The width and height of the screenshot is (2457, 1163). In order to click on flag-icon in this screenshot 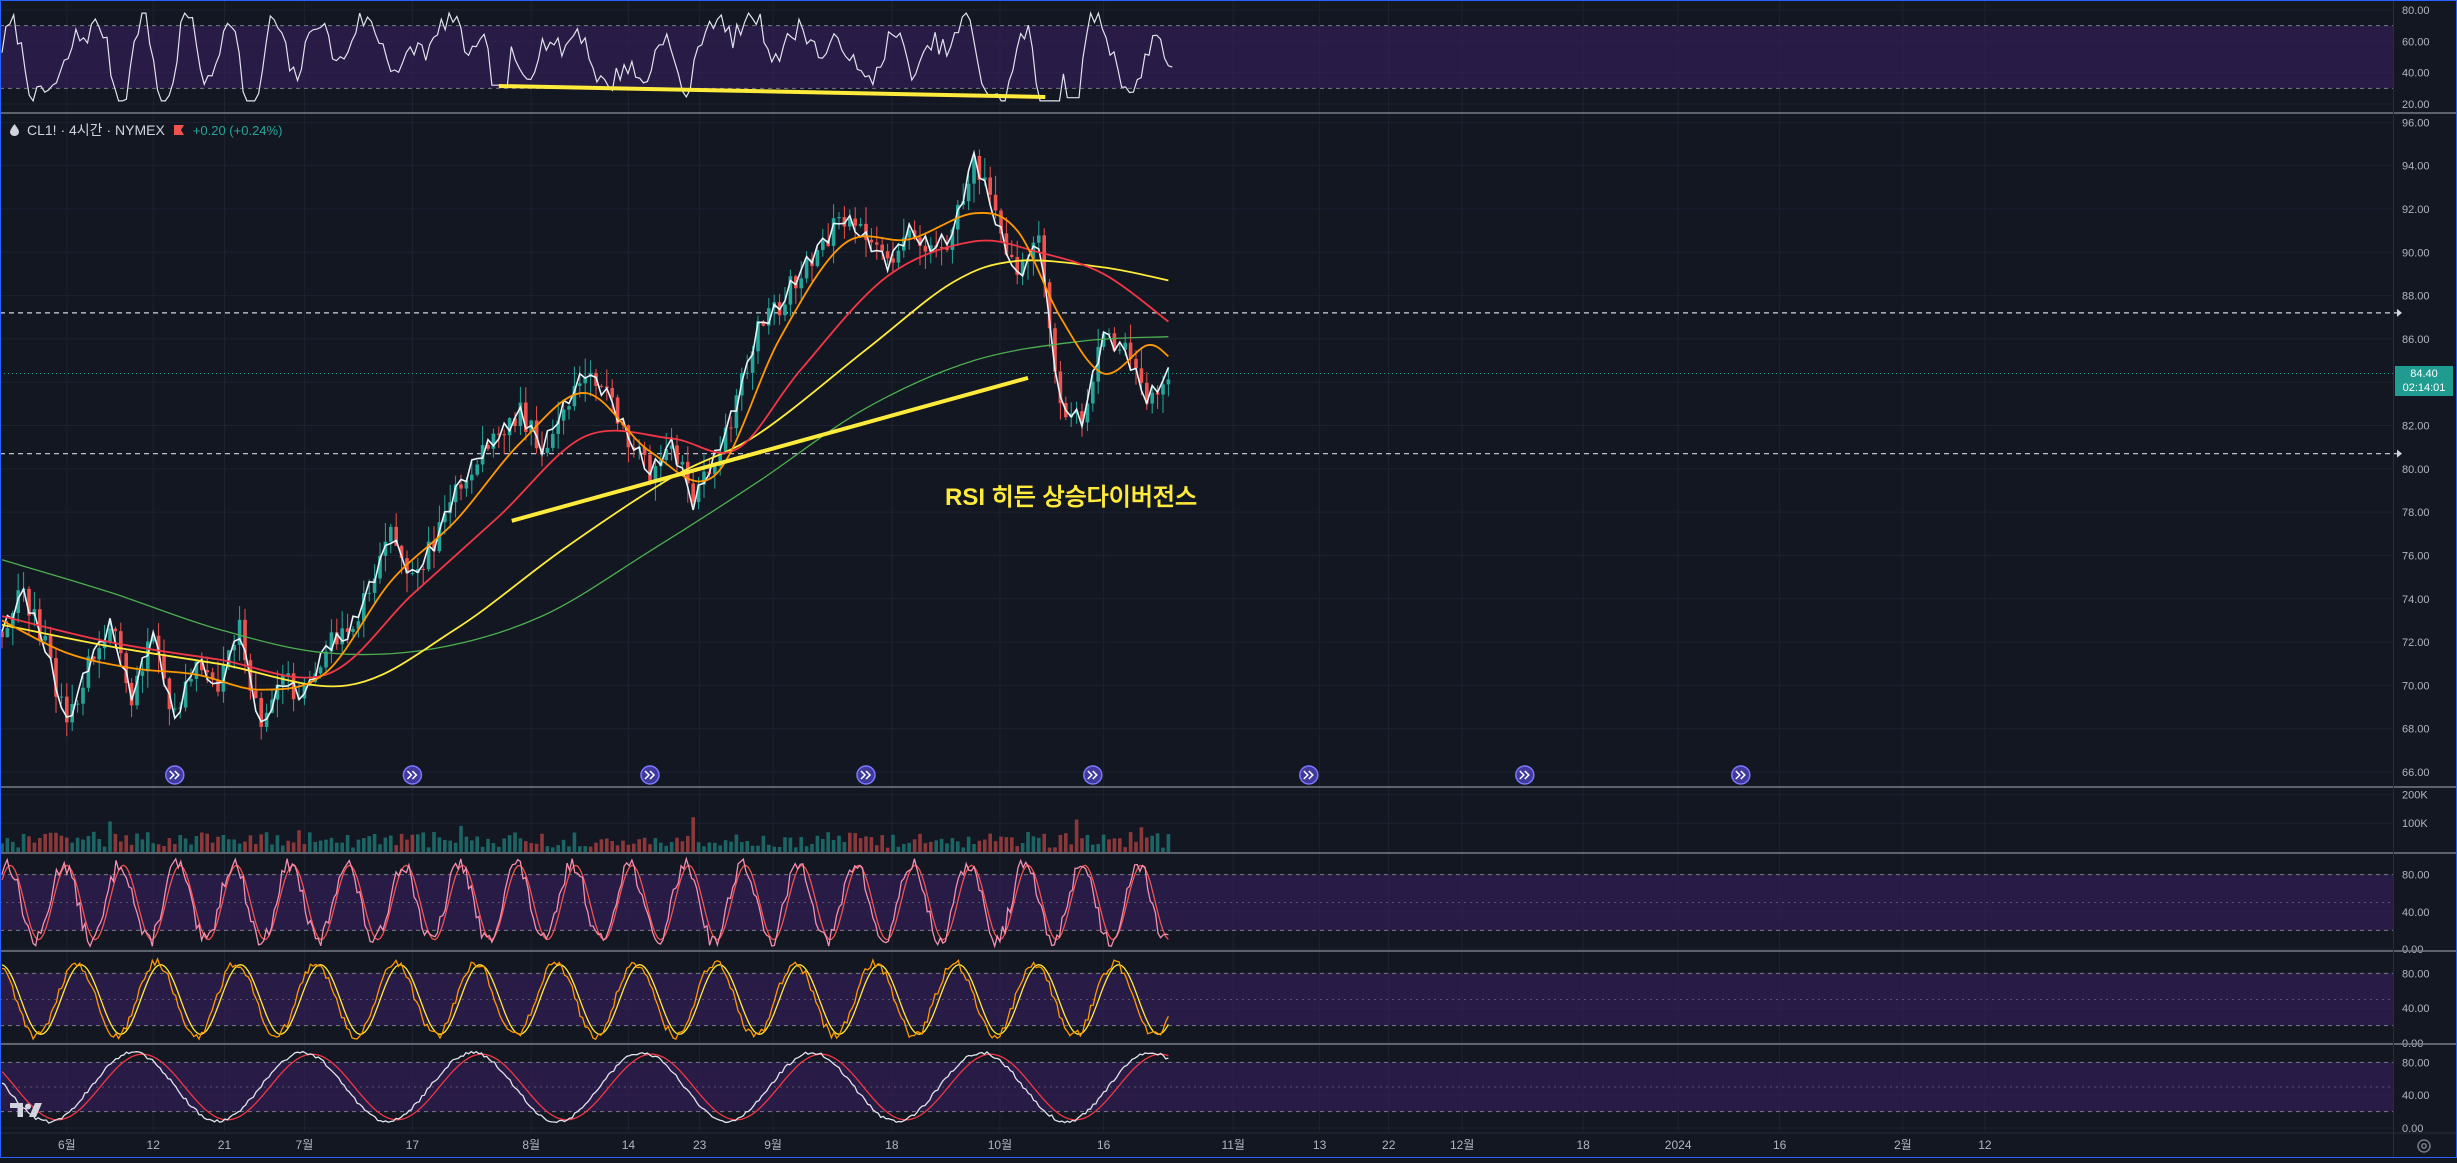, I will do `click(179, 130)`.